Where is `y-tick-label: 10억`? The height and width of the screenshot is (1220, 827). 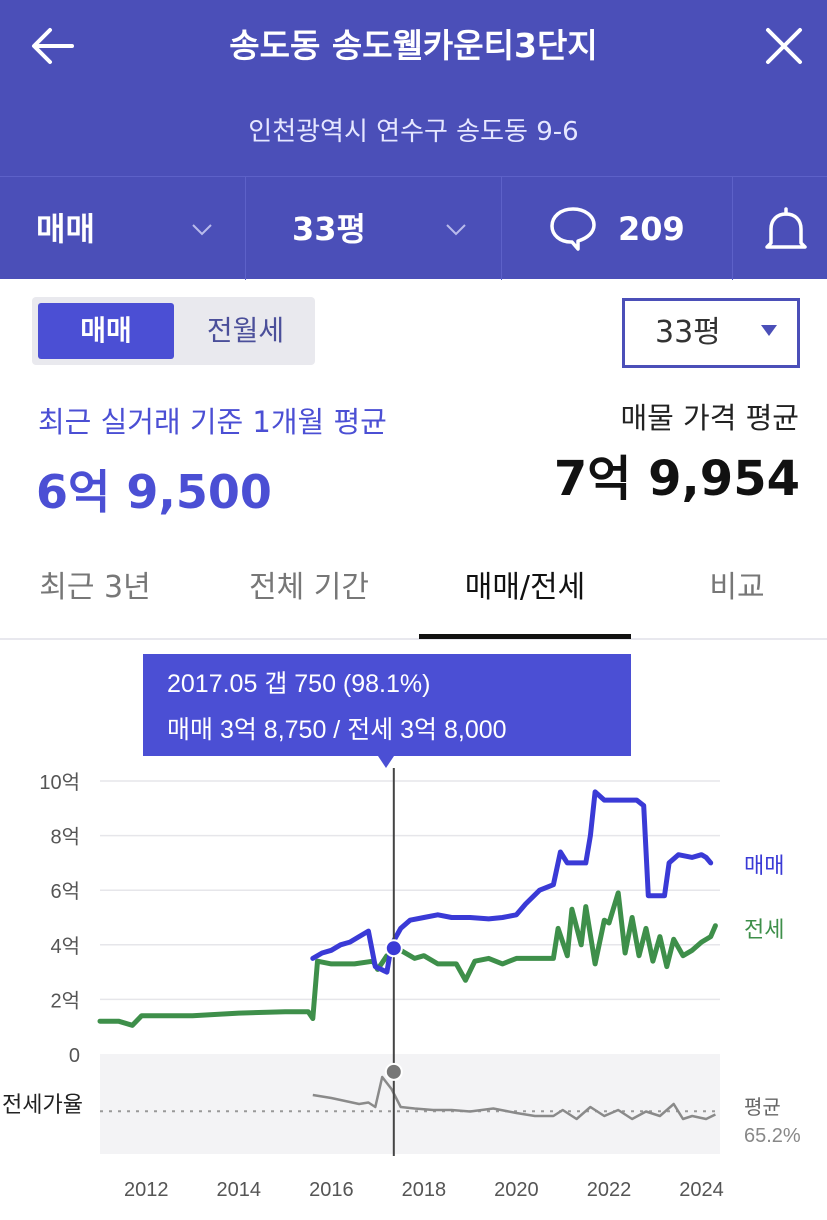
y-tick-label: 10억 is located at coordinates (59, 782).